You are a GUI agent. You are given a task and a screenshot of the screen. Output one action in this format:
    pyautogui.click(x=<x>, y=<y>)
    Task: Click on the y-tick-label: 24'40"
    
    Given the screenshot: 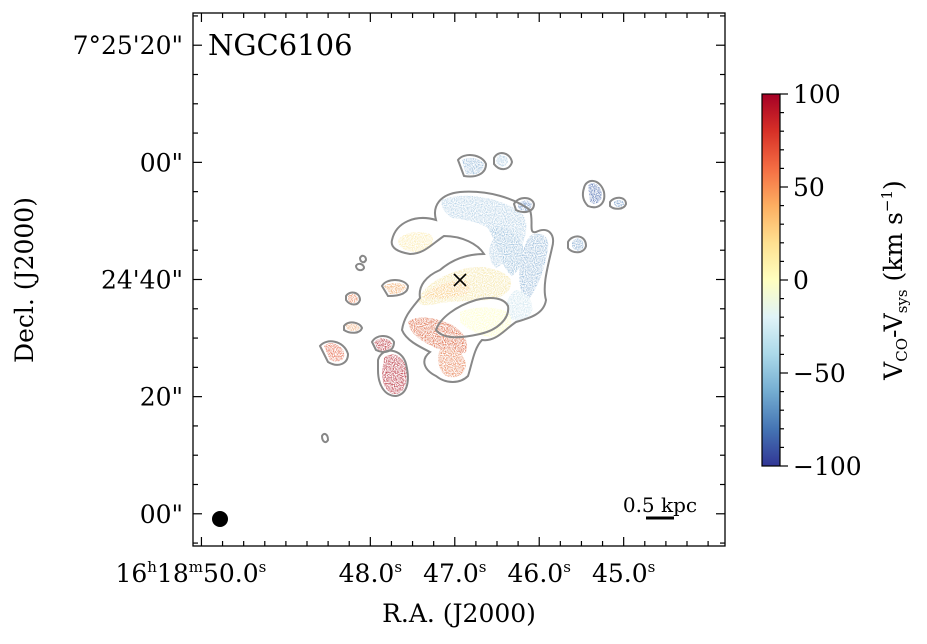 What is the action you would take?
    pyautogui.click(x=142, y=280)
    